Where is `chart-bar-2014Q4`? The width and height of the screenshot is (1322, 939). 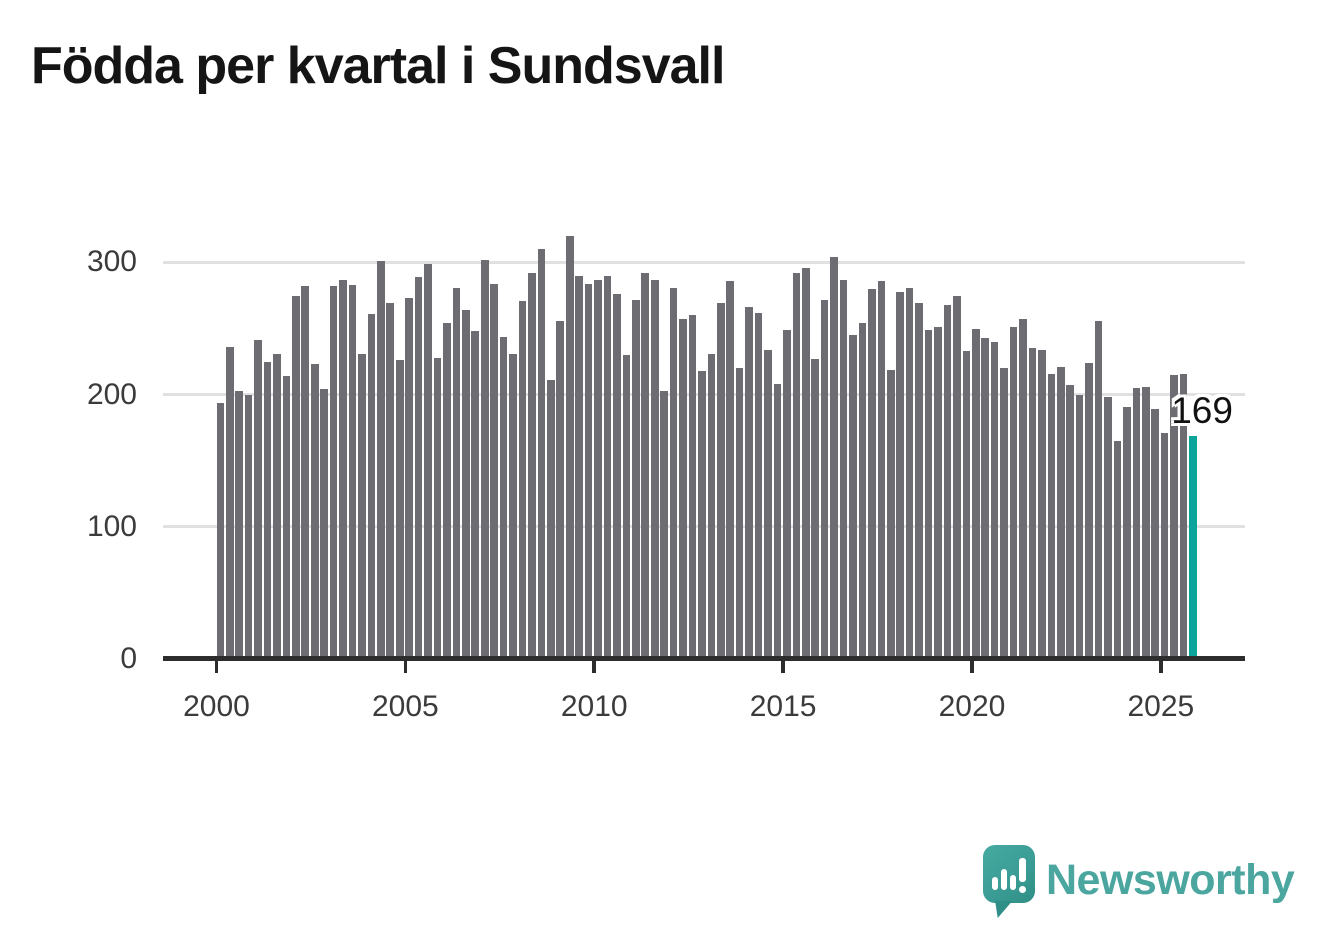
chart-bar-2014Q4 is located at coordinates (777, 521).